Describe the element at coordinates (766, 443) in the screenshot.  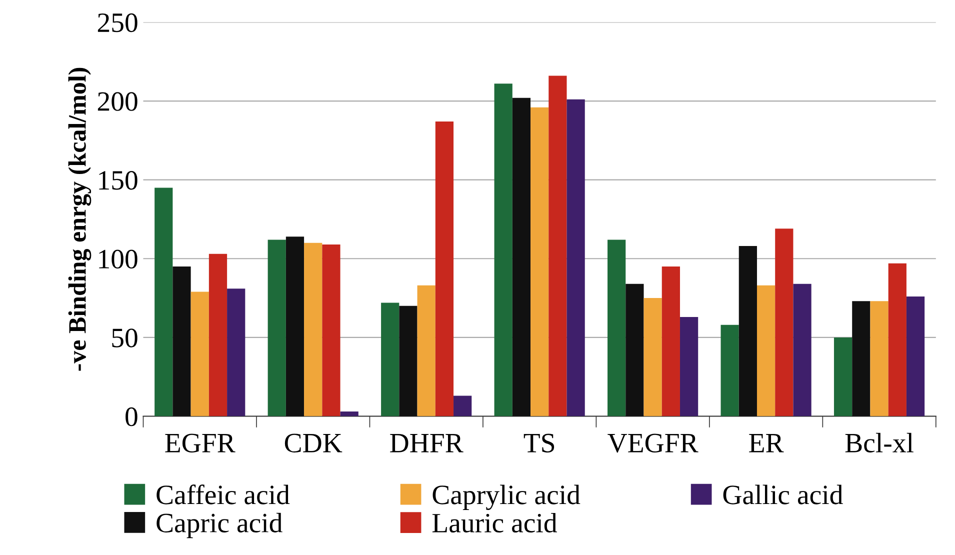
I see `x-tick-label: ER` at that location.